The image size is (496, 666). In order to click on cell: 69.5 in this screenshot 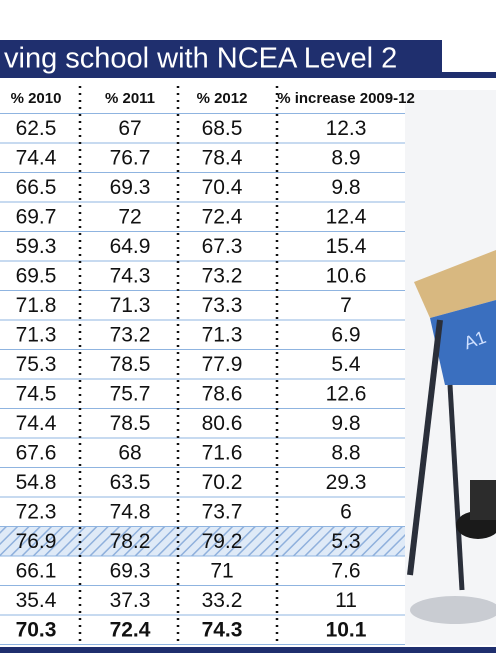, I will do `click(36, 275)`.